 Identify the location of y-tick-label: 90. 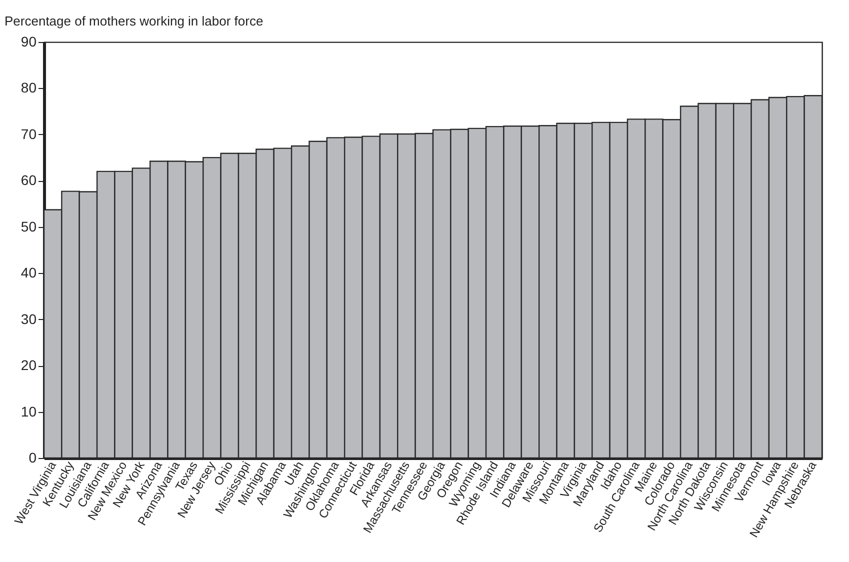
(28, 42).